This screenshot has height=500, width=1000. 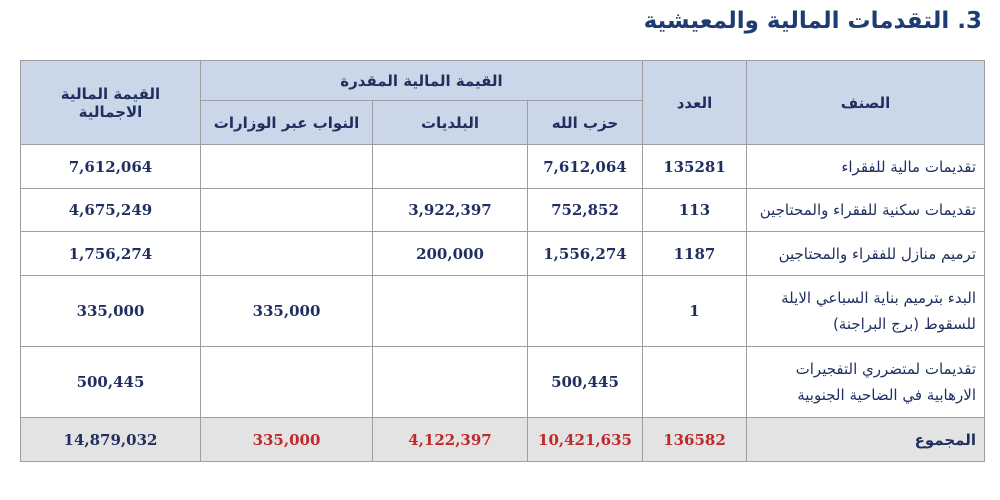 I want to click on header-party: حزب الله, so click(x=585, y=122).